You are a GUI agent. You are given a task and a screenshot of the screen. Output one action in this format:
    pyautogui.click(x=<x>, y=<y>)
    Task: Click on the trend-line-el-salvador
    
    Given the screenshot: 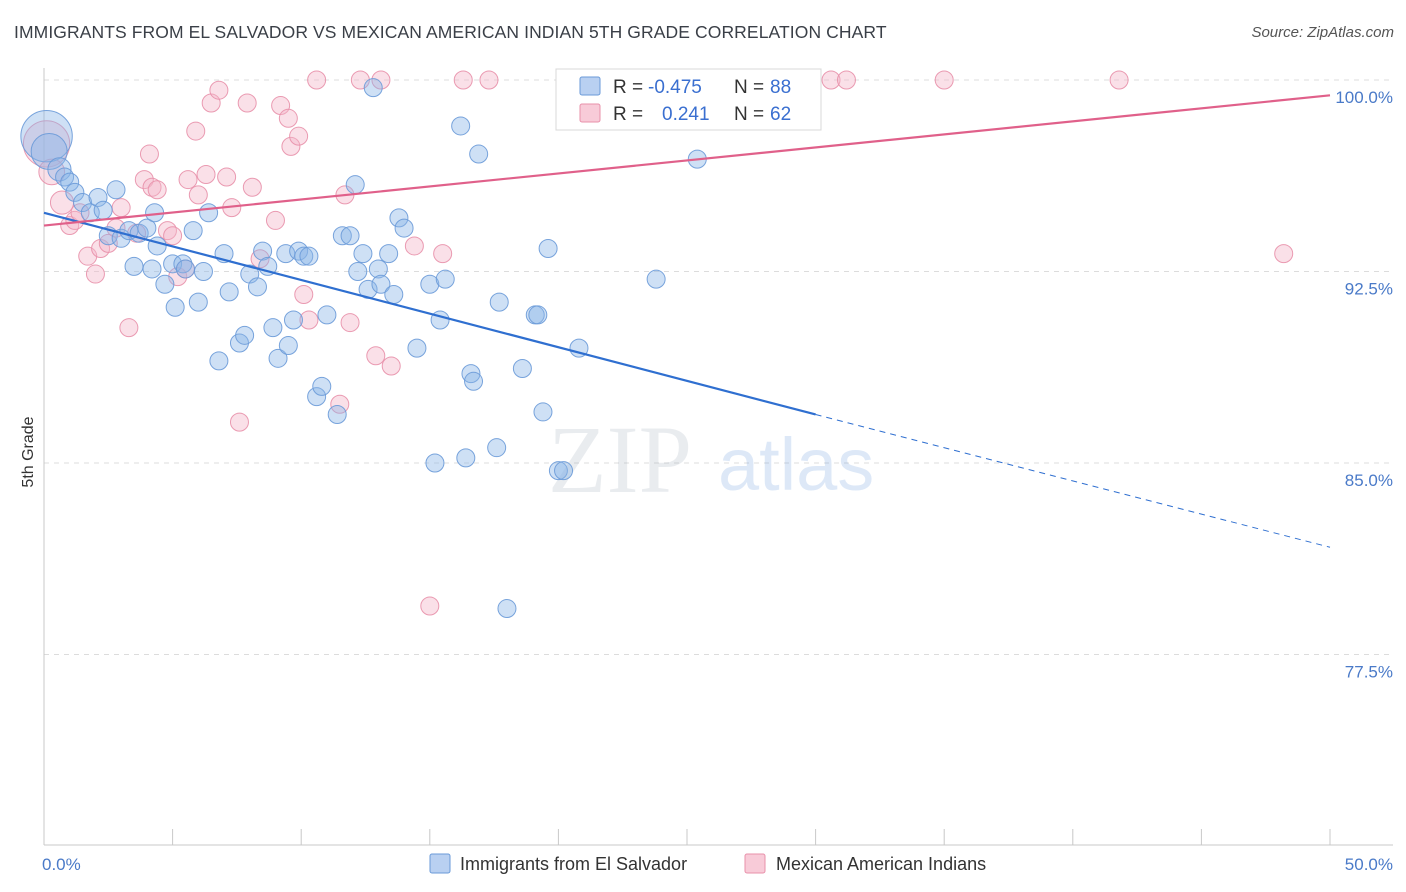 What is the action you would take?
    pyautogui.click(x=429, y=313)
    